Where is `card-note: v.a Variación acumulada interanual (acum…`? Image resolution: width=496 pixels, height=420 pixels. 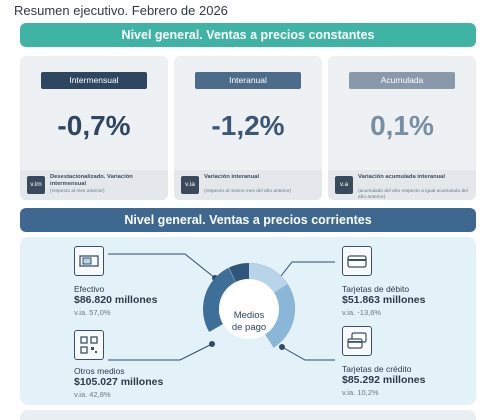
card-note: v.a Variación acumulada interanual (acum… is located at coordinates (402, 185).